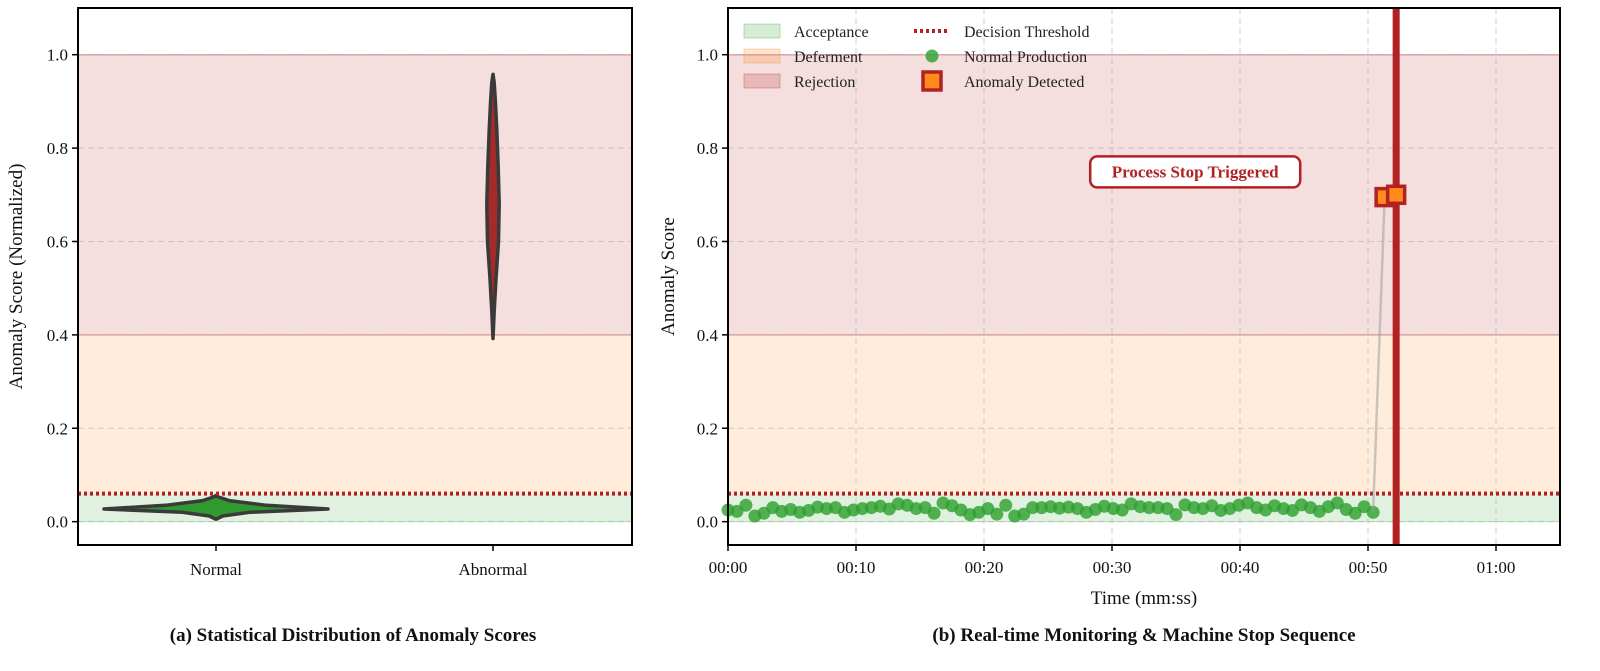  What do you see at coordinates (62, 289) in the screenshot?
I see `panel-a-y-ticks: 0.0 0.2 0.4 0.6 0.8 1.0` at bounding box center [62, 289].